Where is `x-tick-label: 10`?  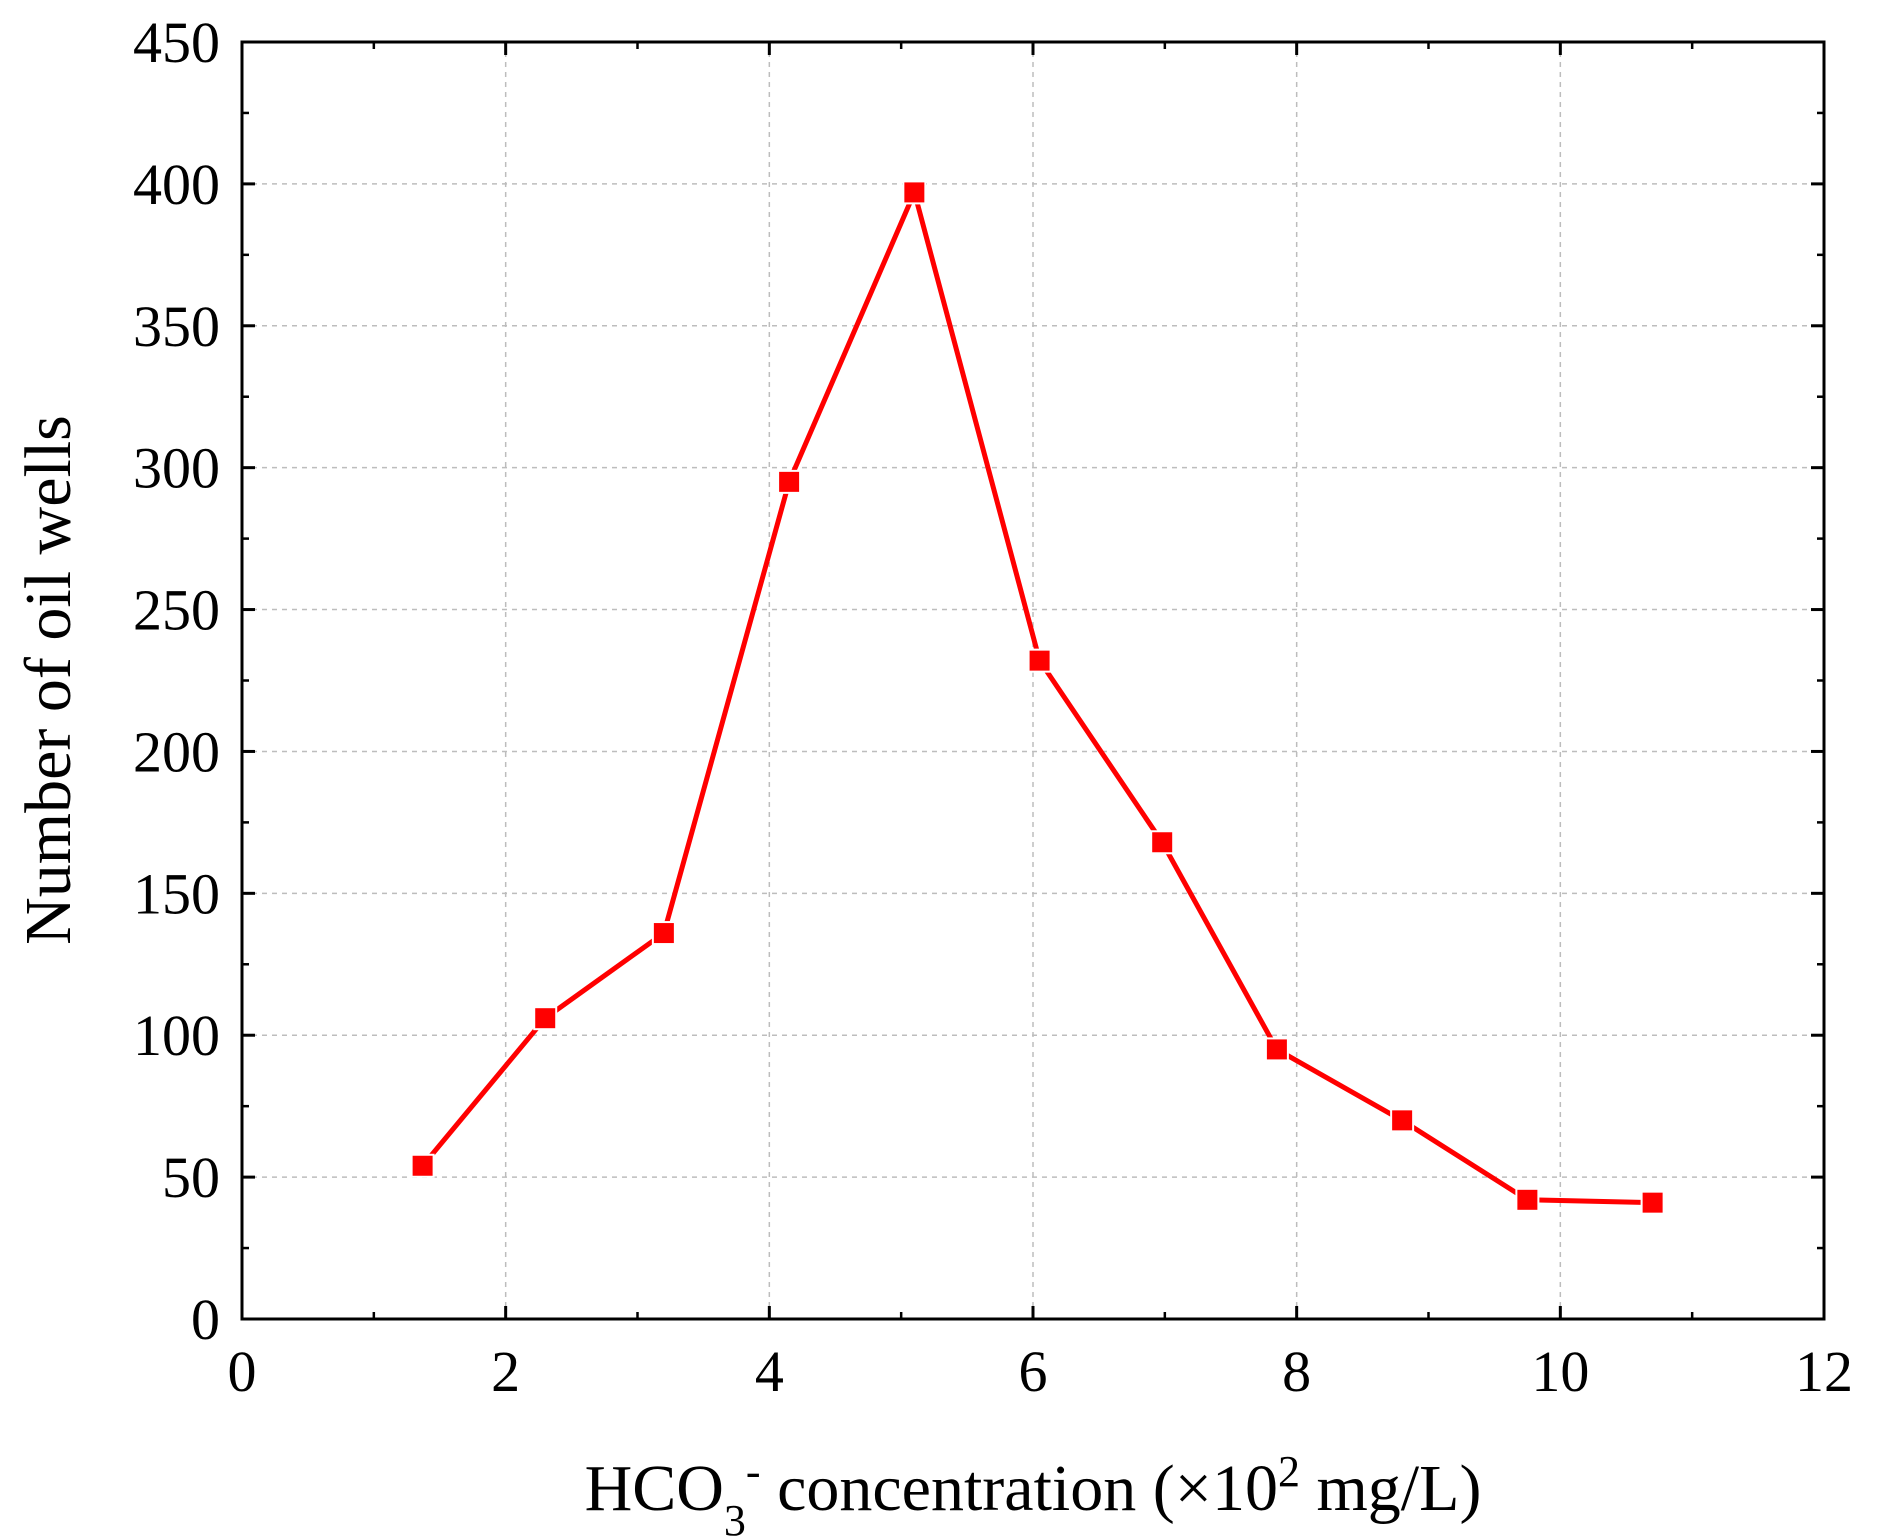 x-tick-label: 10 is located at coordinates (1560, 1371).